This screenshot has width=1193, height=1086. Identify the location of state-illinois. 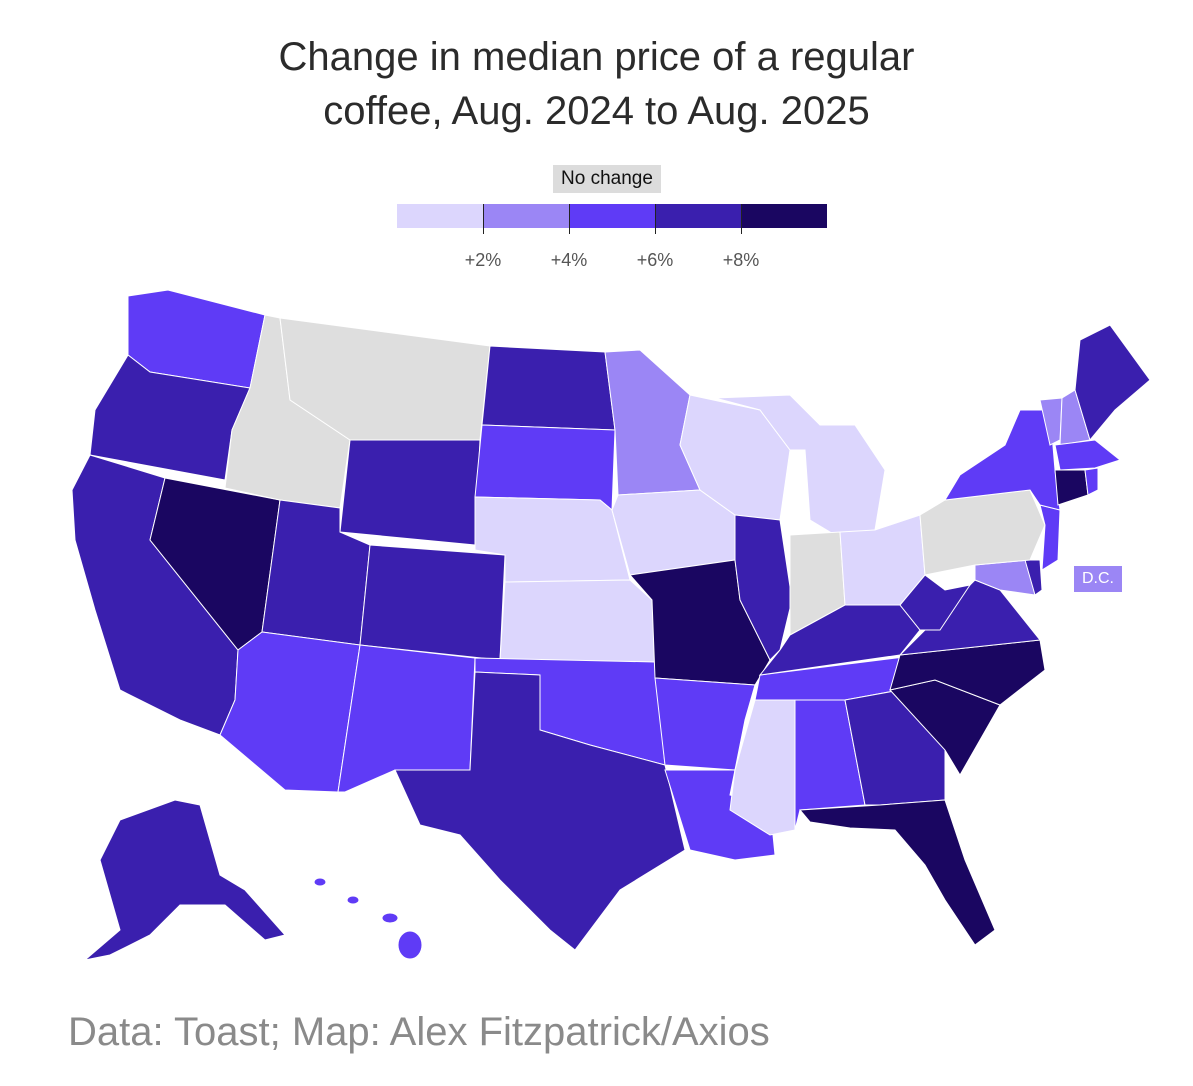
(763, 587).